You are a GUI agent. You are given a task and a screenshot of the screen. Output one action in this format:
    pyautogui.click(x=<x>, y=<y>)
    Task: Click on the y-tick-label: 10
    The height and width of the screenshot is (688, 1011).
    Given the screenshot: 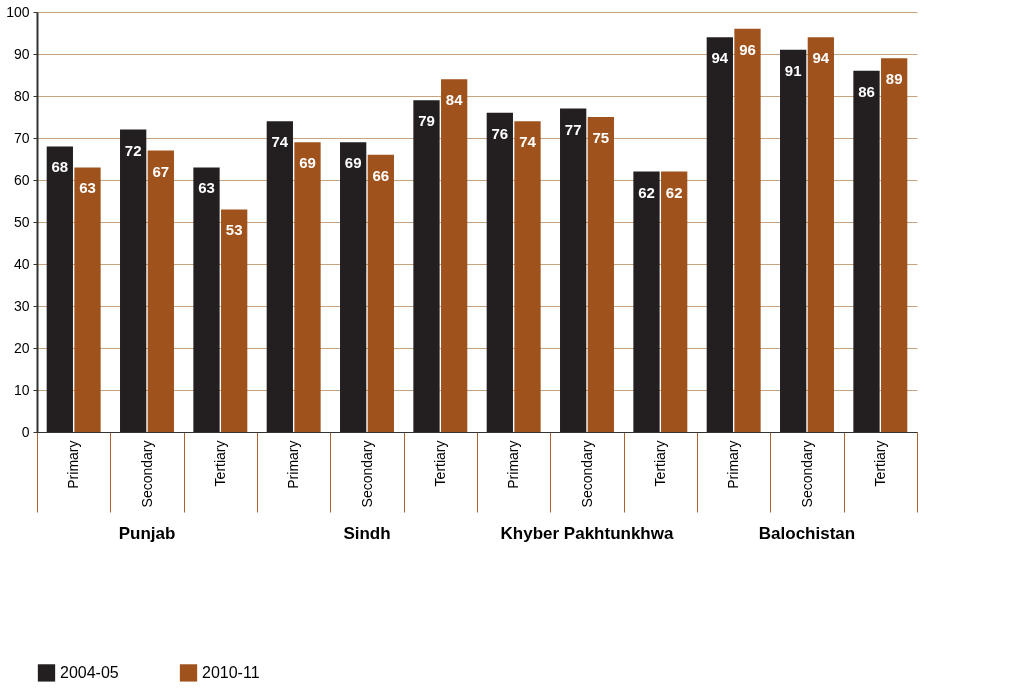 What is the action you would take?
    pyautogui.click(x=21, y=389)
    